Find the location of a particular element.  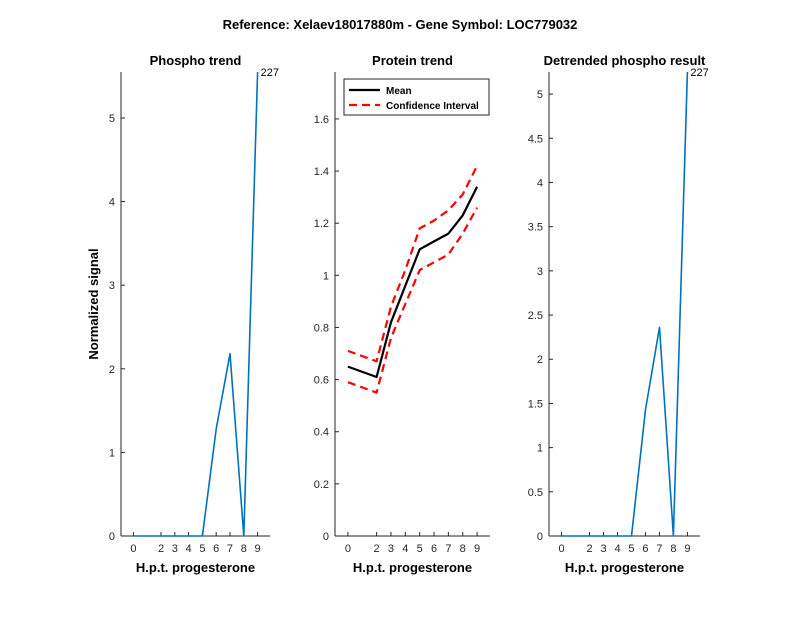

detrended-y-tick-label: 4 is located at coordinates (540, 183).